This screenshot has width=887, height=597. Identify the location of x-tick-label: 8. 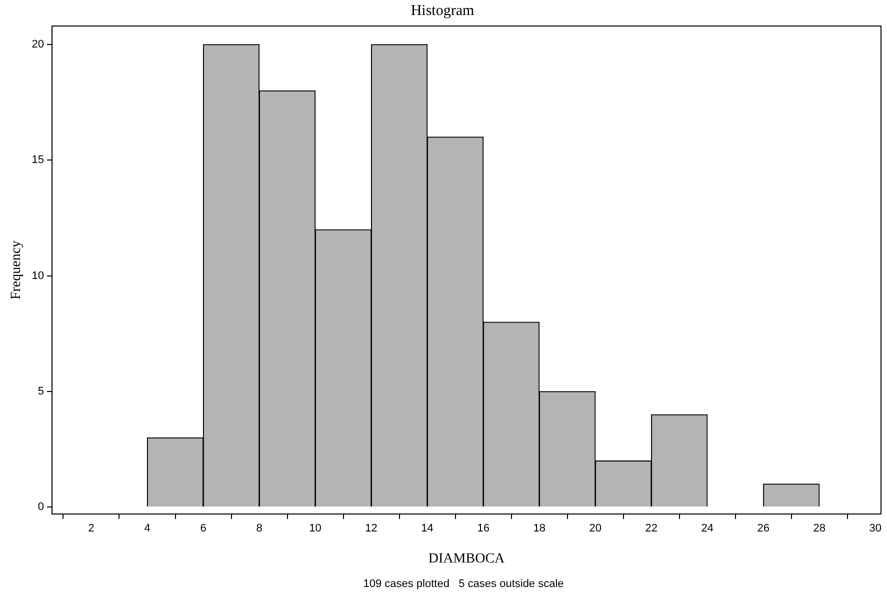
(259, 528).